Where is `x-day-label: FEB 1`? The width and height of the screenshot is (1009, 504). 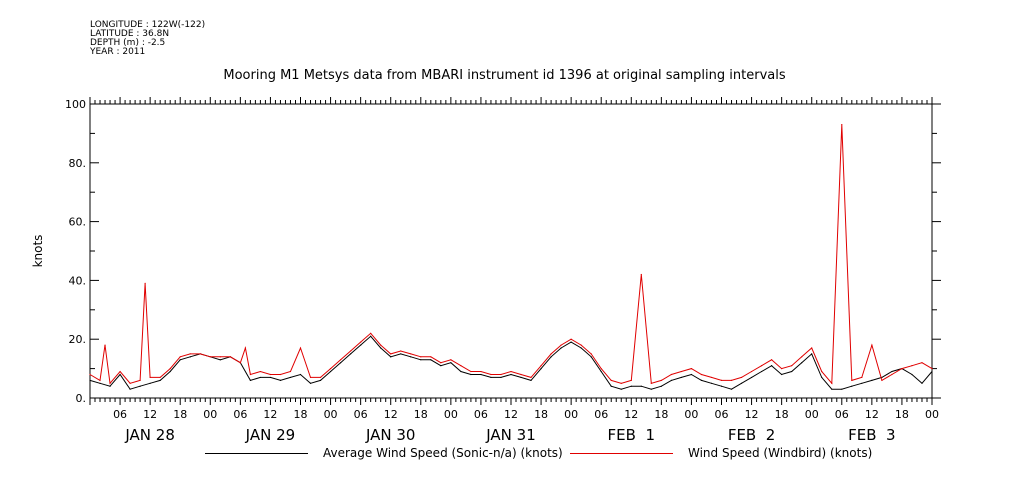
x-day-label: FEB 1 is located at coordinates (631, 435).